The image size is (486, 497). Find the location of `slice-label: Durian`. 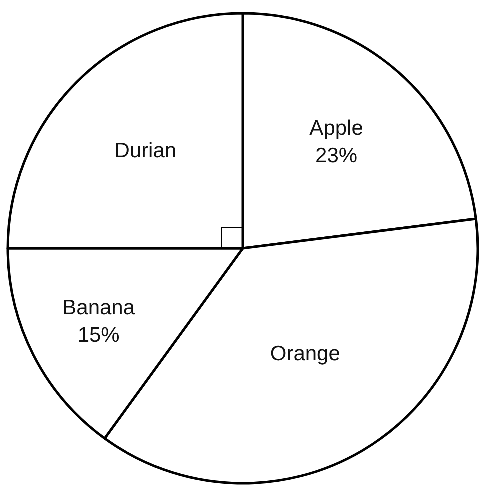

slice-label: Durian is located at coordinates (145, 151).